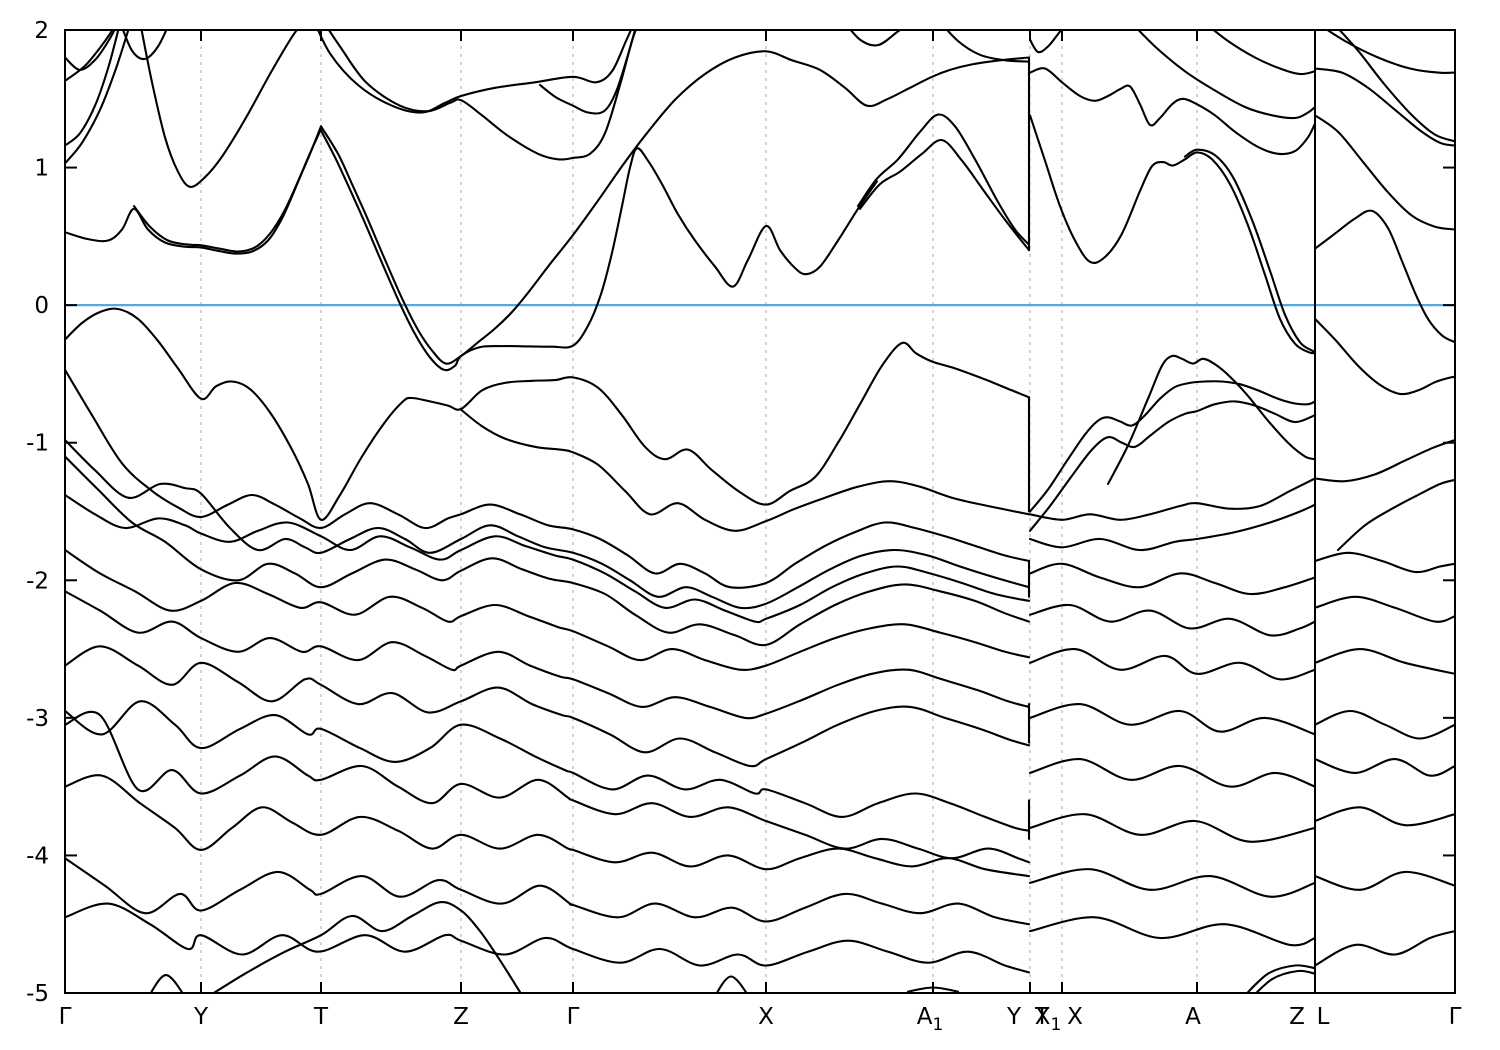 The width and height of the screenshot is (1500, 1050). I want to click on y-axis-tick-label: -5, so click(37, 994).